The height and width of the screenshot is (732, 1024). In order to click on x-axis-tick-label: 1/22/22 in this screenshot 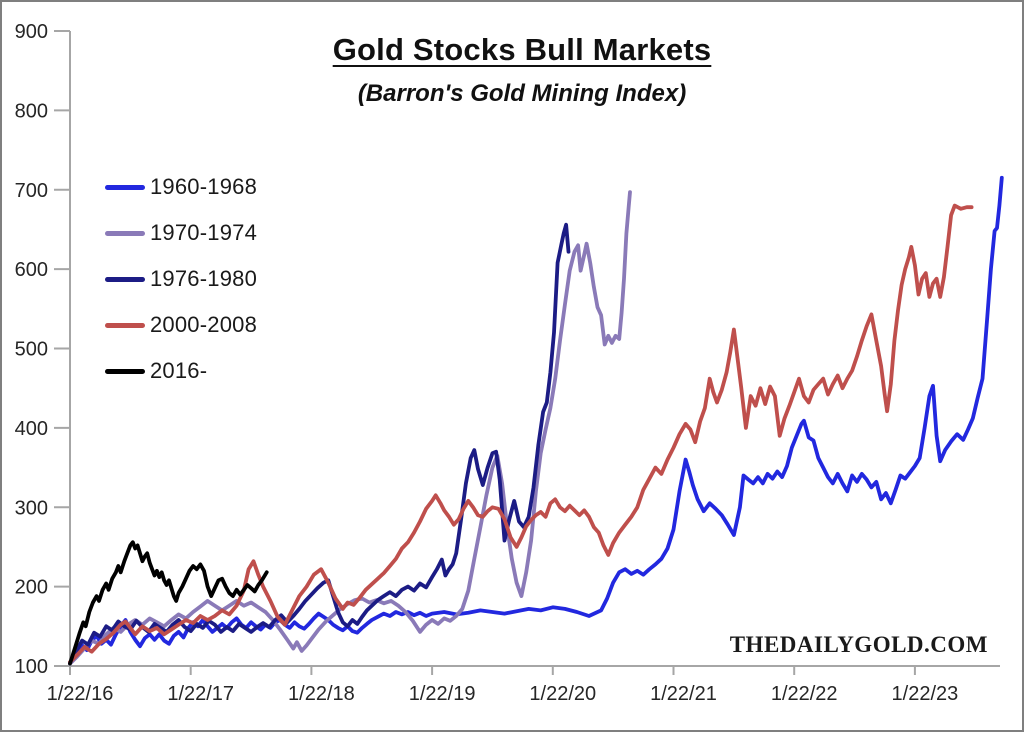, I will do `click(804, 694)`.